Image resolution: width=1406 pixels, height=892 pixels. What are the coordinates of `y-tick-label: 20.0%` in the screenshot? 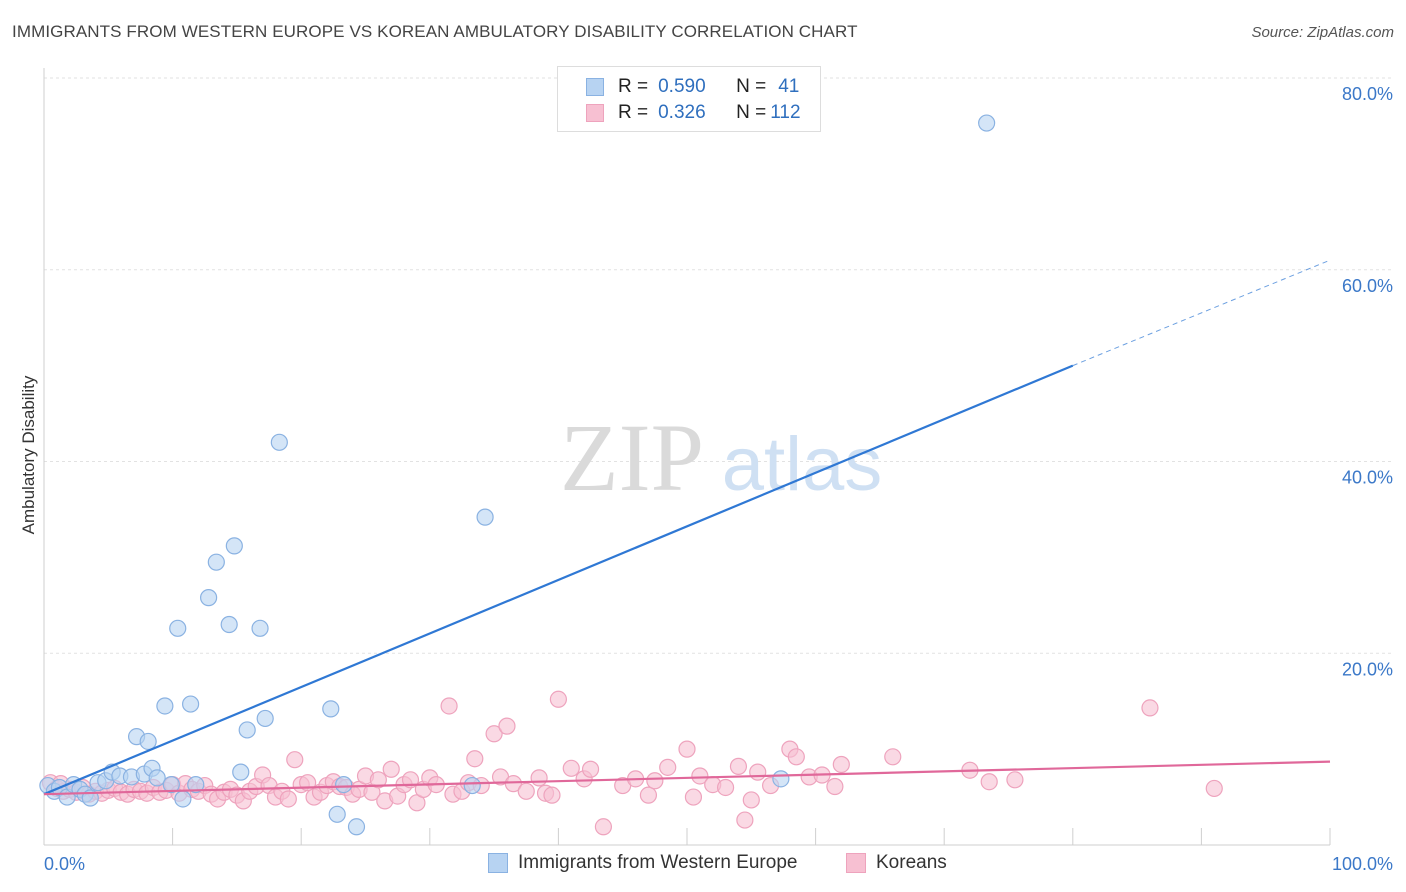 It's located at (1367, 669).